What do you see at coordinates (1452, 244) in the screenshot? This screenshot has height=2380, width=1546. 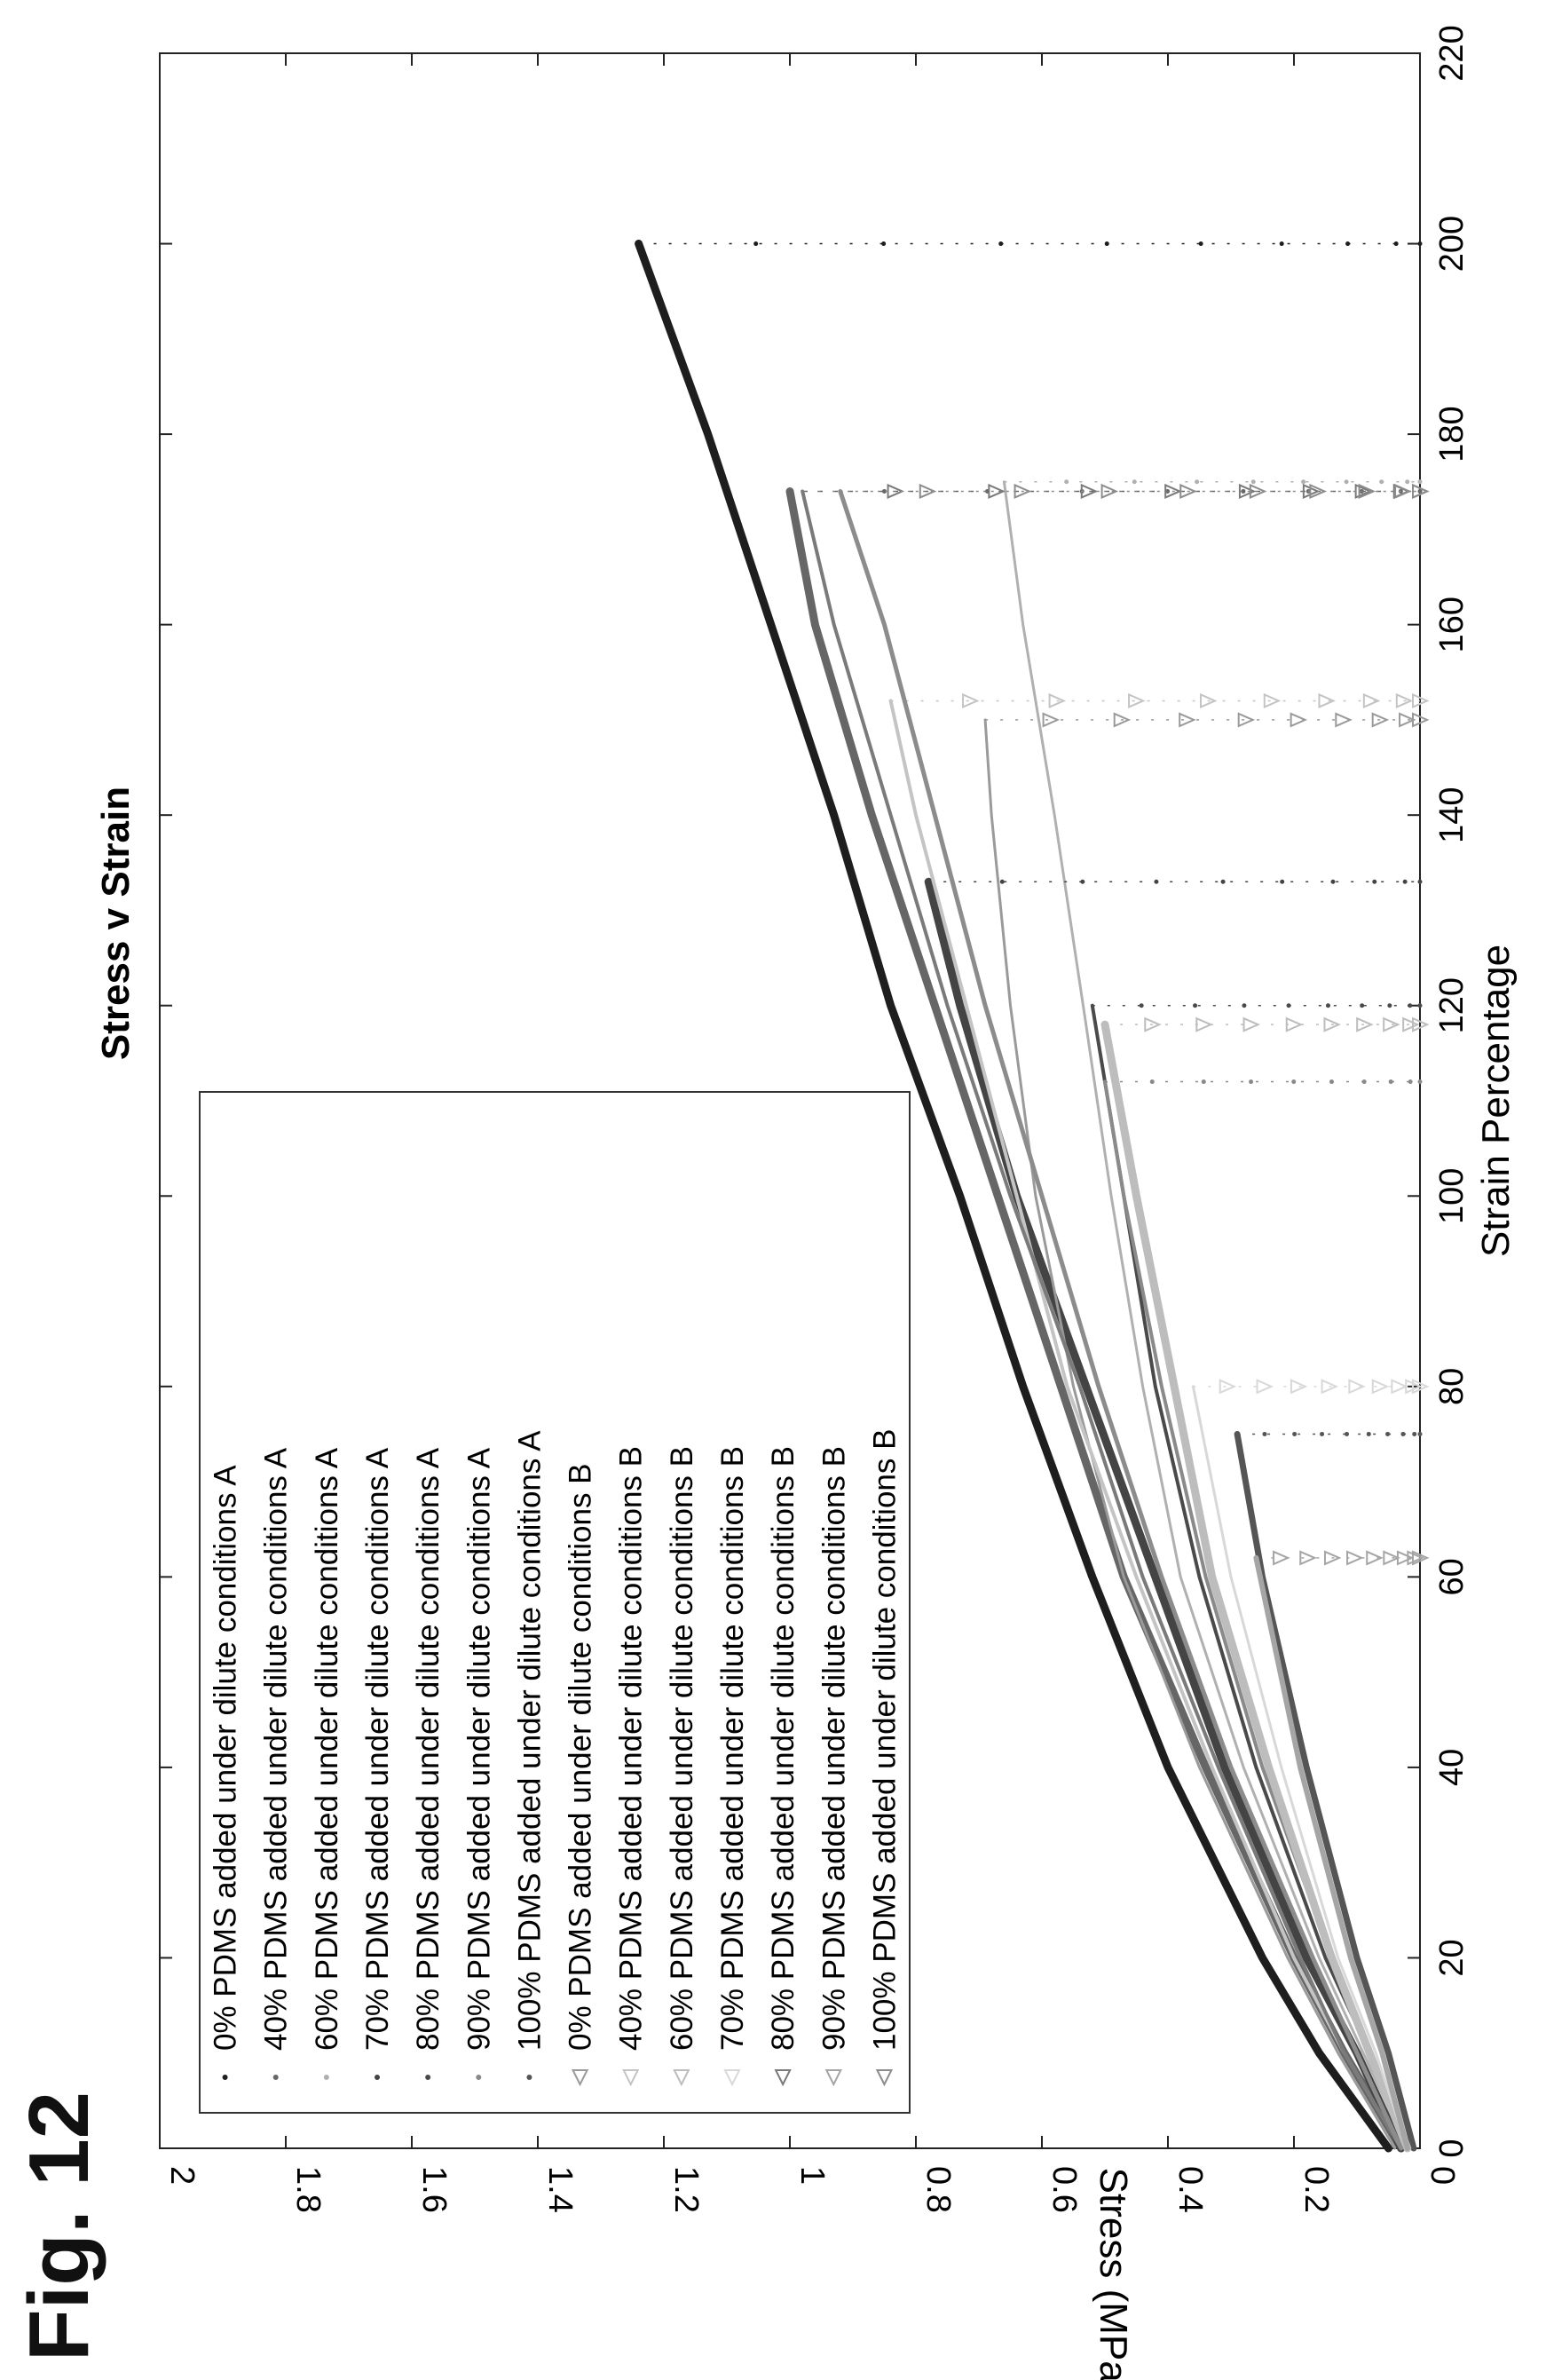 I see `x-tick-label: 200` at bounding box center [1452, 244].